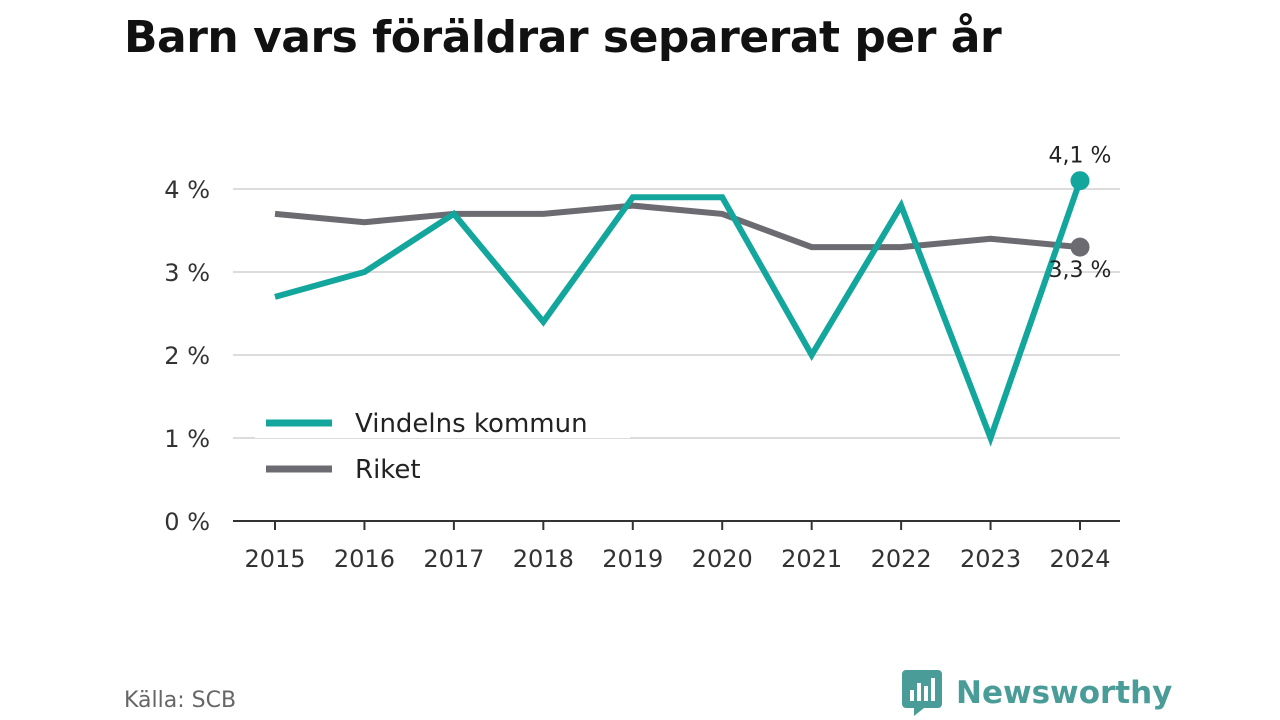 The width and height of the screenshot is (1280, 720). I want to click on y-tick-label: 1 %, so click(187, 439).